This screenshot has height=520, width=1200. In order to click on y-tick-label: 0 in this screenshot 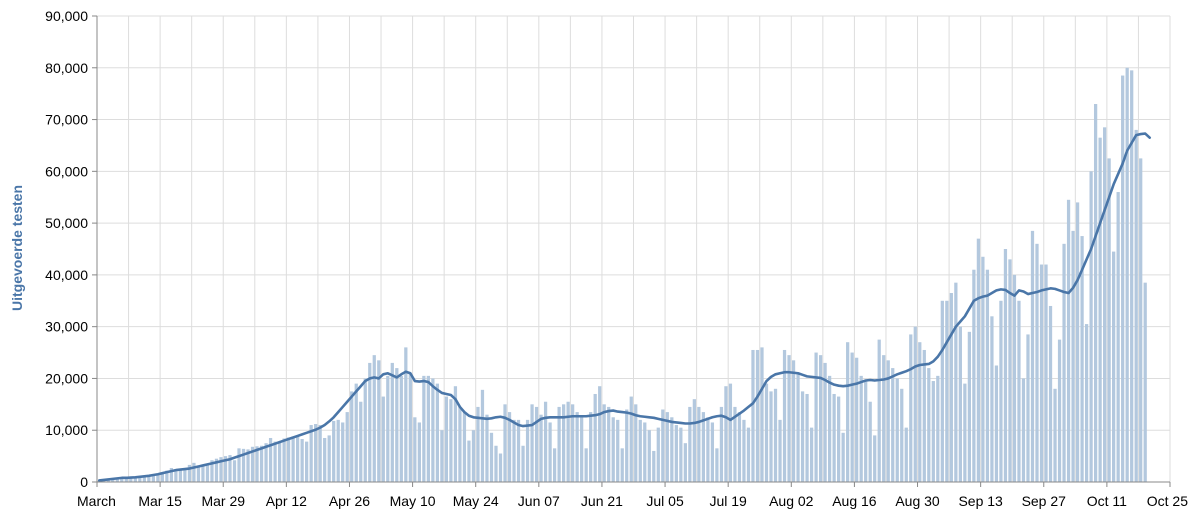, I will do `click(84, 482)`.